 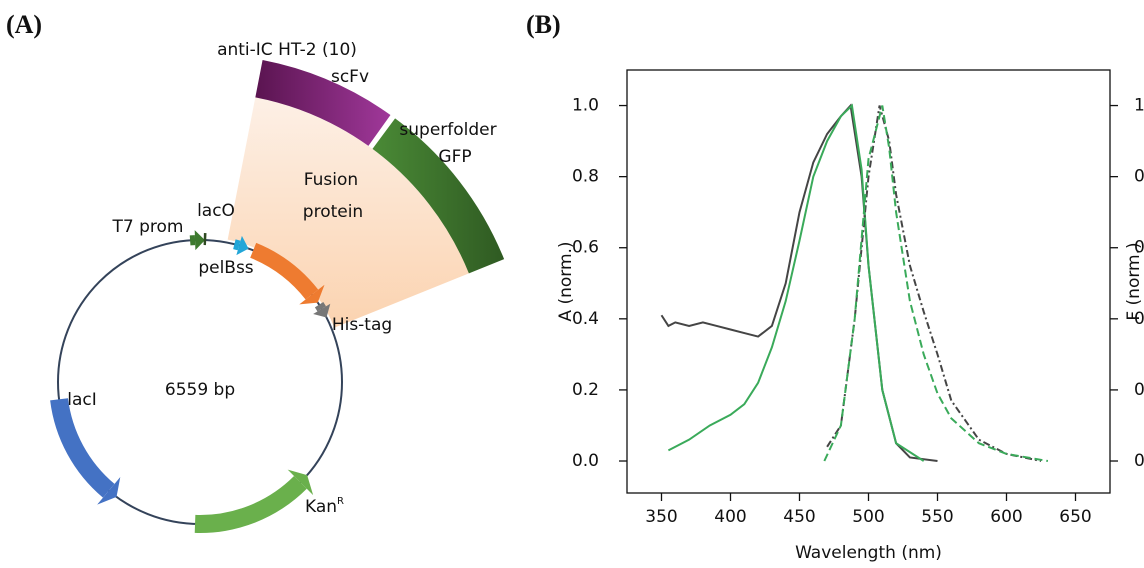 I want to click on fusion-gene-head, so click(x=312, y=294).